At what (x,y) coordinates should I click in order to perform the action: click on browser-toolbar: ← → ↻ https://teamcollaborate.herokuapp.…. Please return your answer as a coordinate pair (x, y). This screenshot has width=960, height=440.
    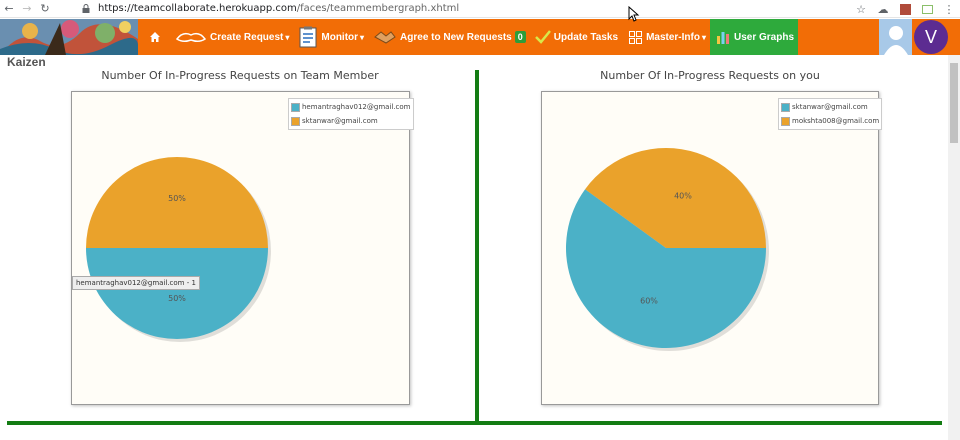
    Looking at the image, I should click on (480, 9).